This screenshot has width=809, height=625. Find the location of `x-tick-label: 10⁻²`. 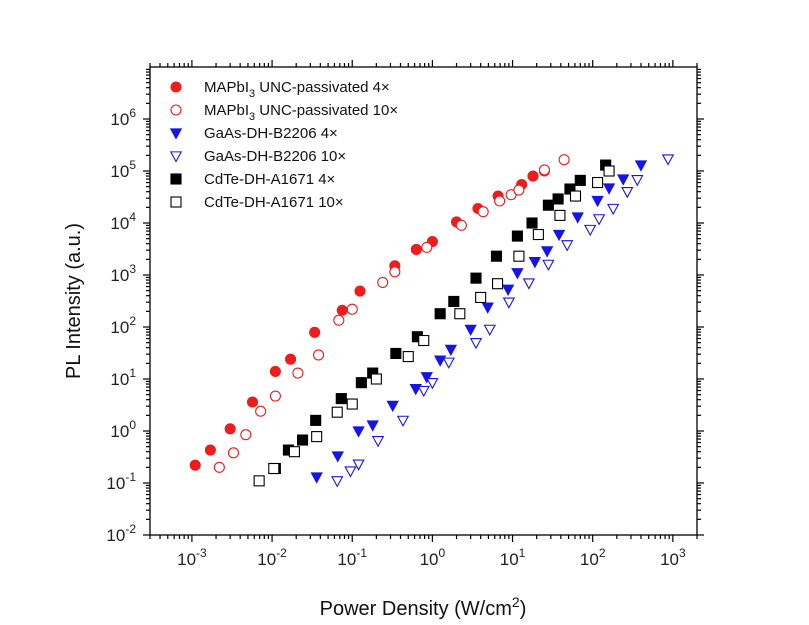

x-tick-label: 10⁻² is located at coordinates (272, 557).